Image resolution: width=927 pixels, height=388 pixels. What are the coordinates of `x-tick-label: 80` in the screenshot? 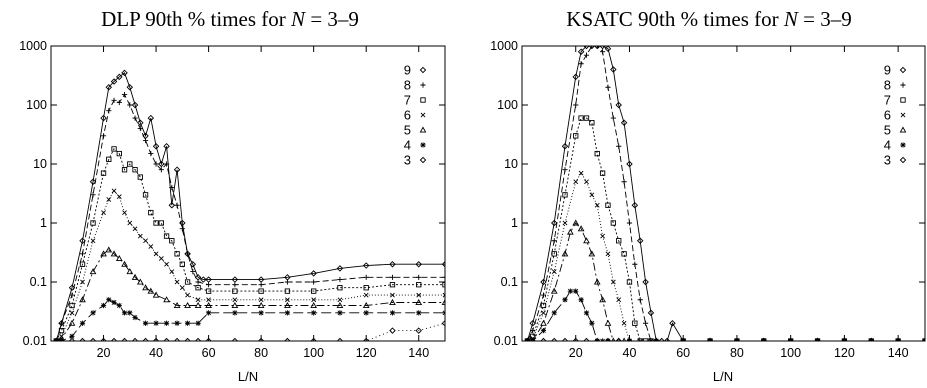 It's located at (261, 353).